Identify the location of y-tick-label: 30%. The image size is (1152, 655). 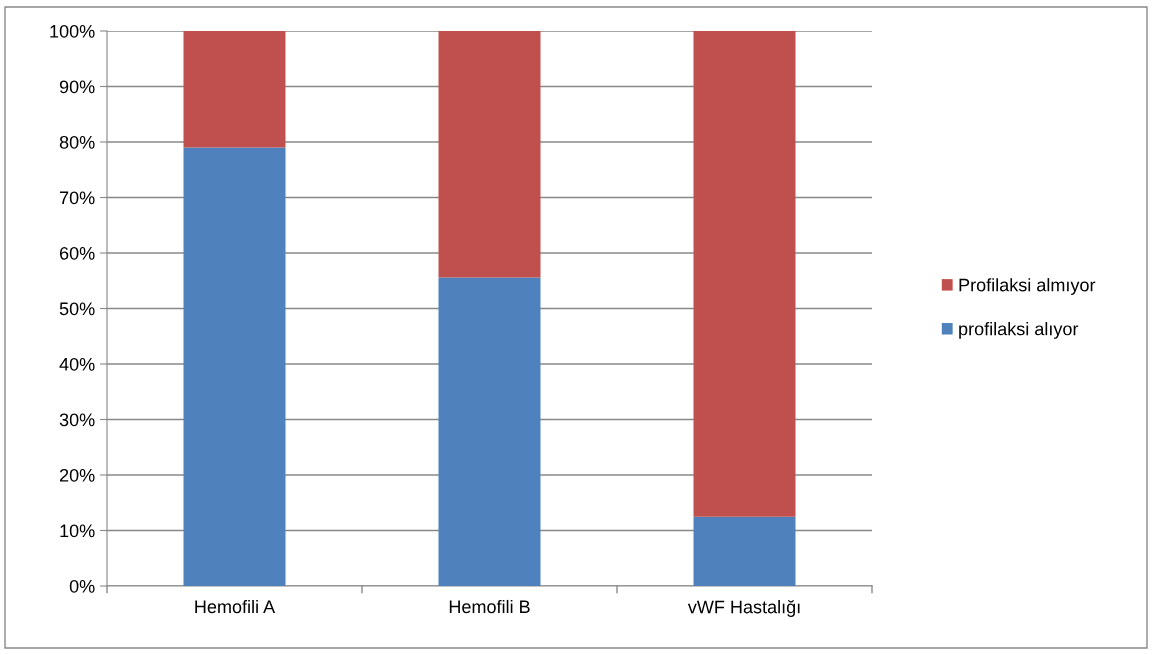
(77, 420).